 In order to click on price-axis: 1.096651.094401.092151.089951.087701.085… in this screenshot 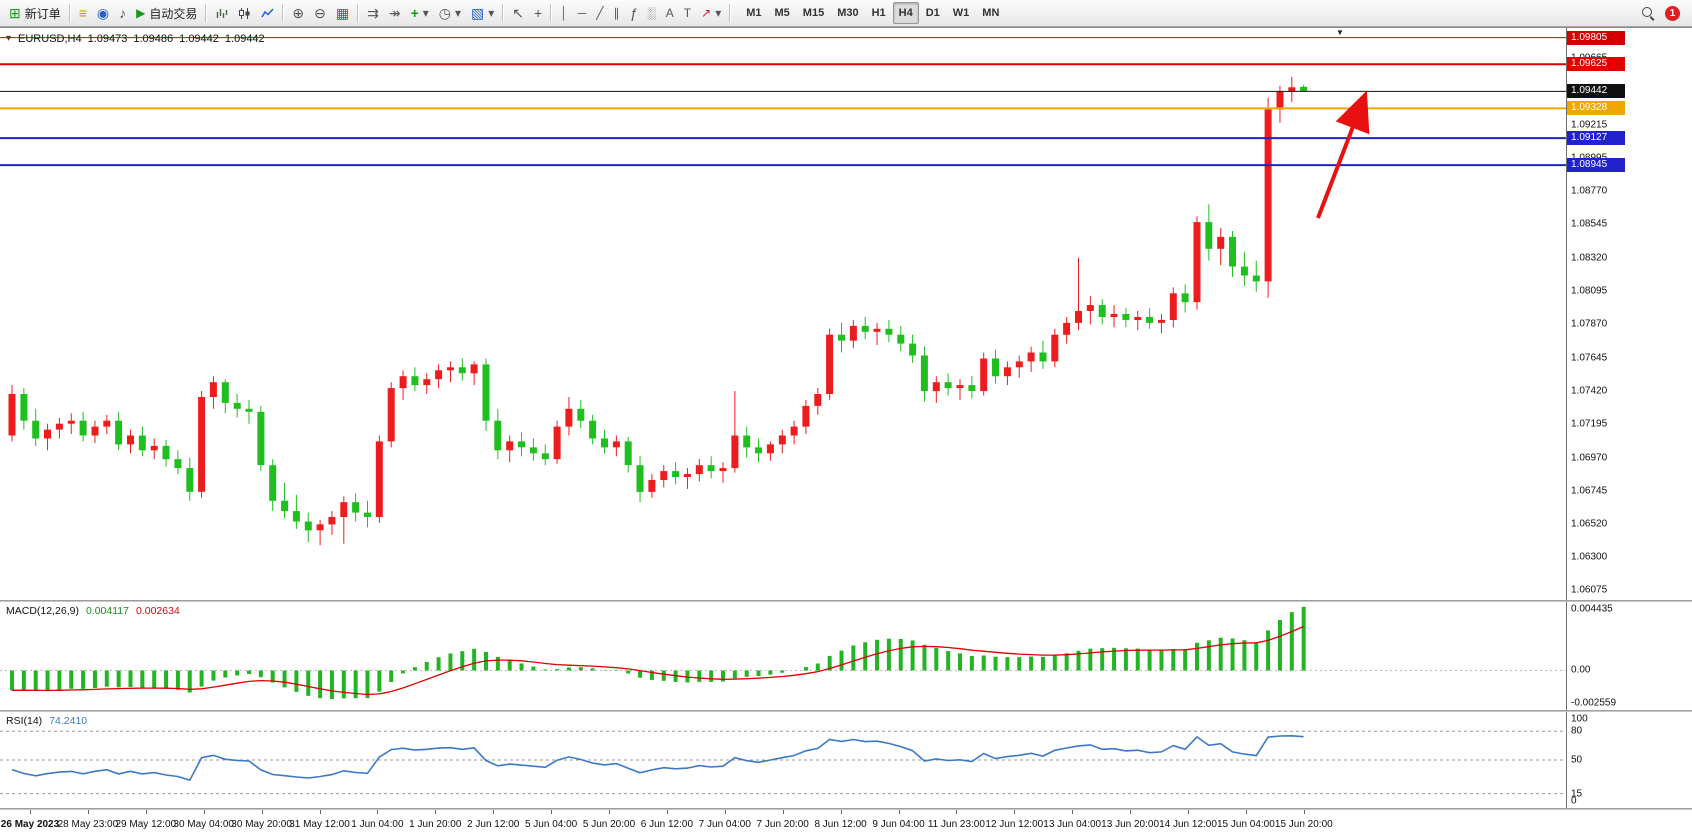, I will do `click(1629, 314)`.